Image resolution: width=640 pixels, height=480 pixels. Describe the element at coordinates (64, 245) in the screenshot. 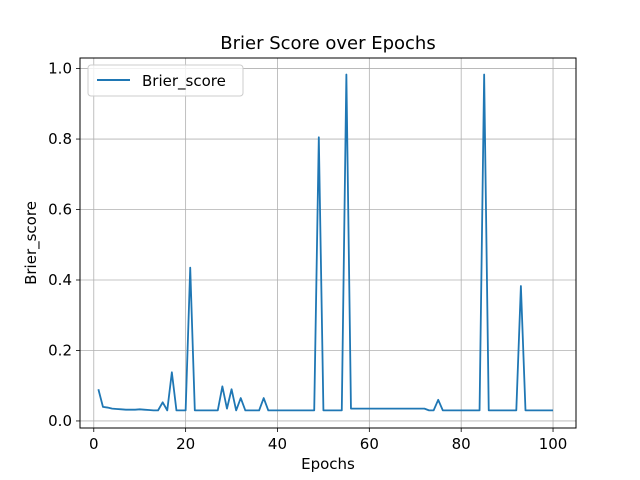

I see `y-axis-ticks: 0.0 0.2 0.4 0.6 0.8 1.0` at that location.